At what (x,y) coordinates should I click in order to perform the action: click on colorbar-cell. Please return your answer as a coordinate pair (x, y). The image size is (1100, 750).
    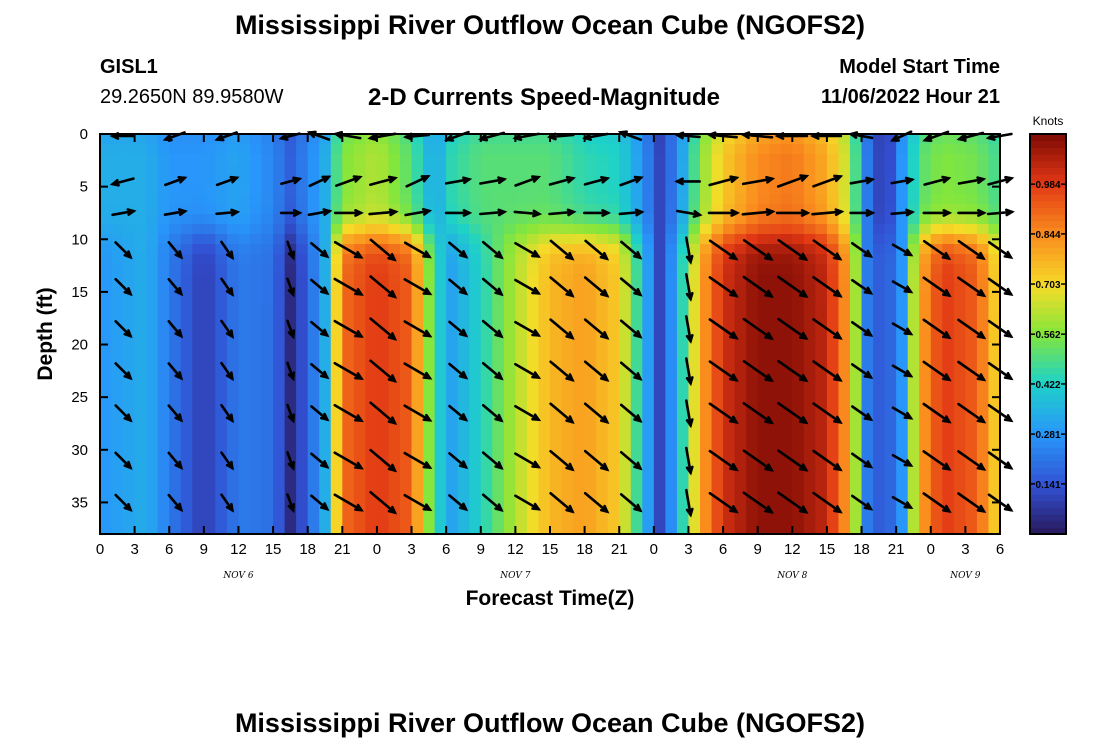
    Looking at the image, I should click on (1048, 198).